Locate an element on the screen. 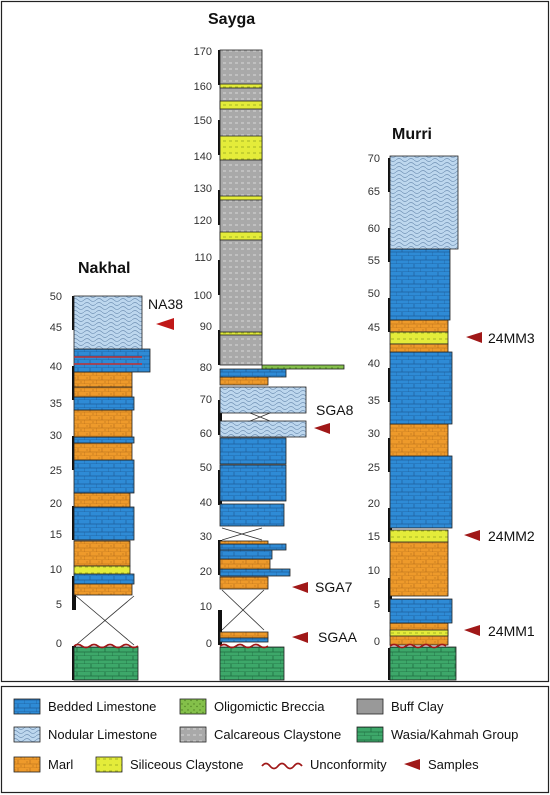 This screenshot has width=550, height=795. nakhal-title: Nakhal is located at coordinates (104, 268).